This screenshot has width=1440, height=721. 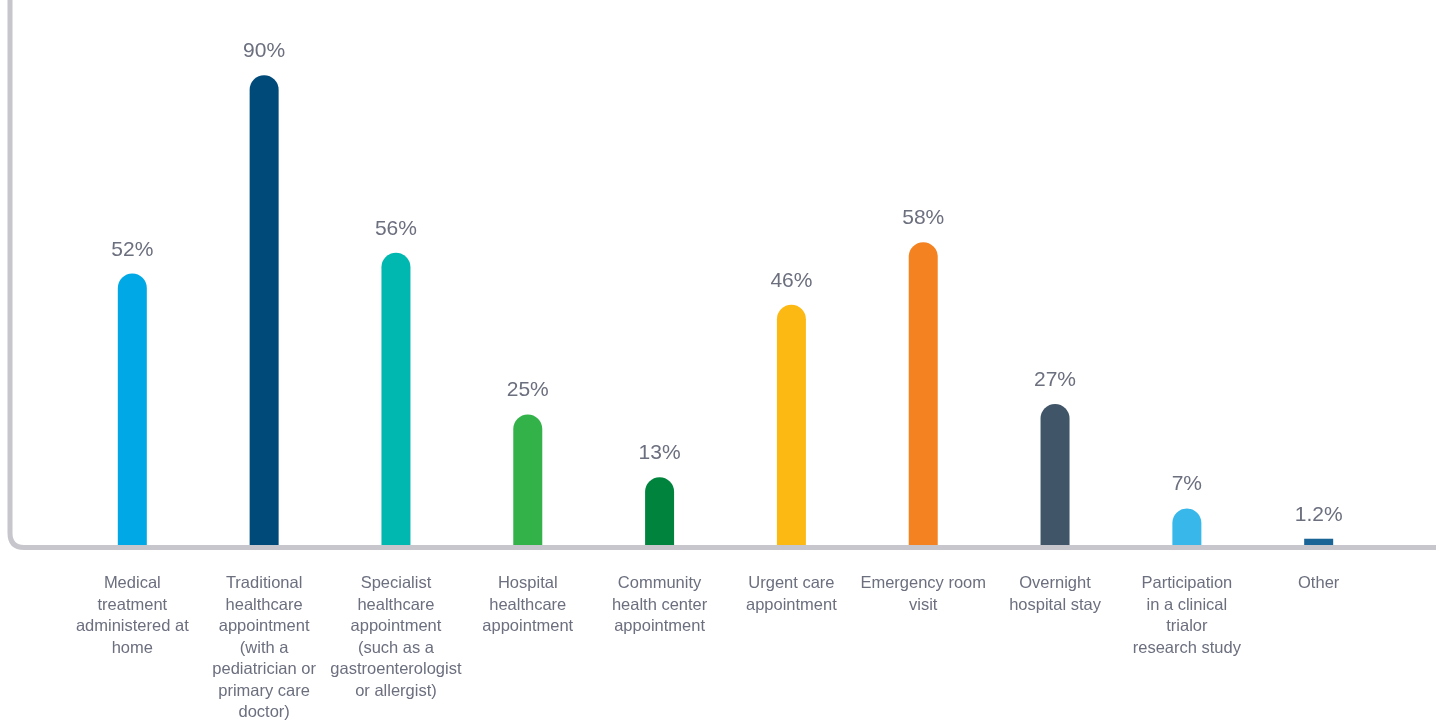 I want to click on data-label: 90%, so click(x=264, y=50).